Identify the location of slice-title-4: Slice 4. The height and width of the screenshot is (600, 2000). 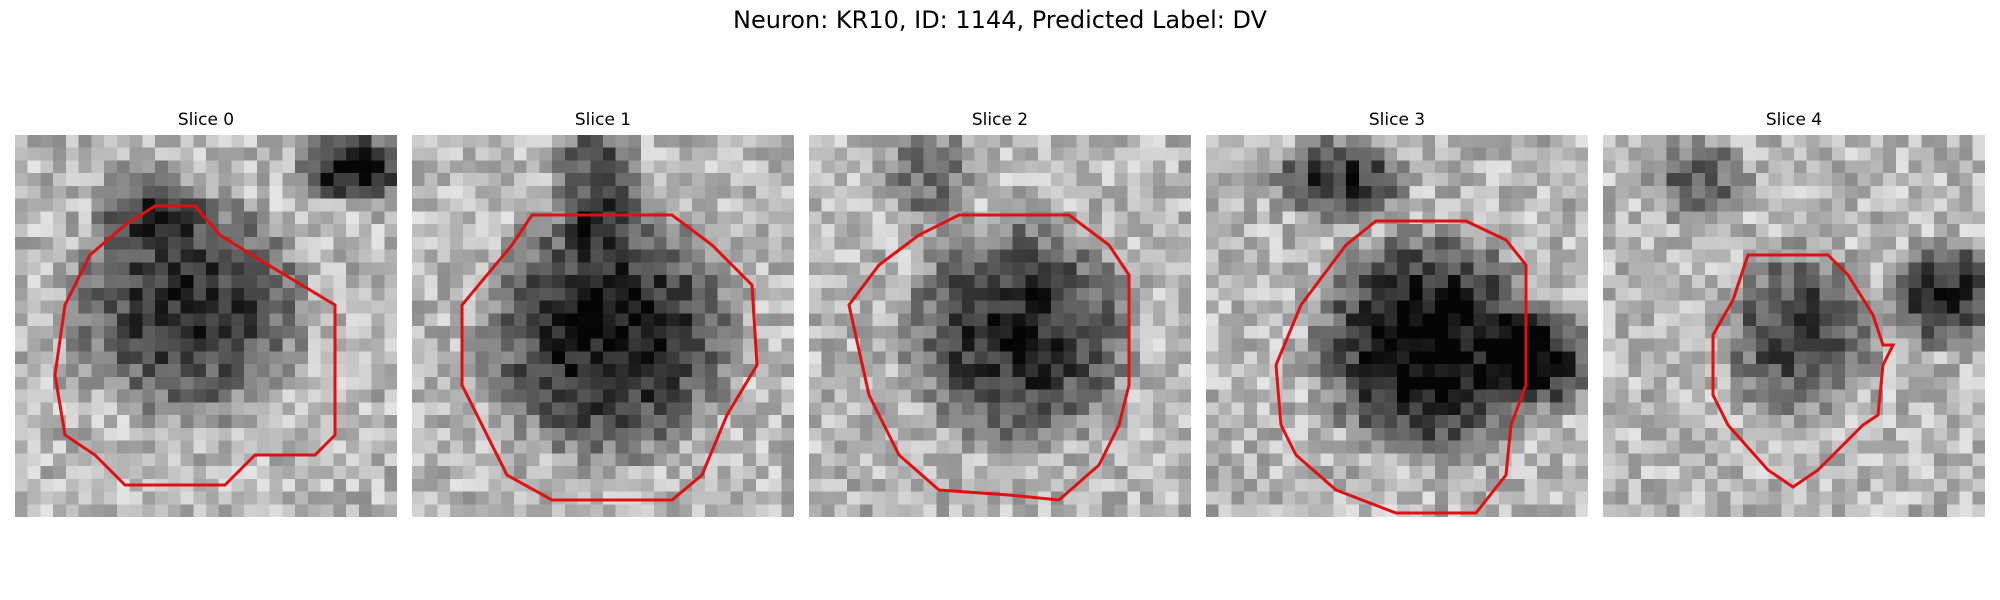
(1794, 120).